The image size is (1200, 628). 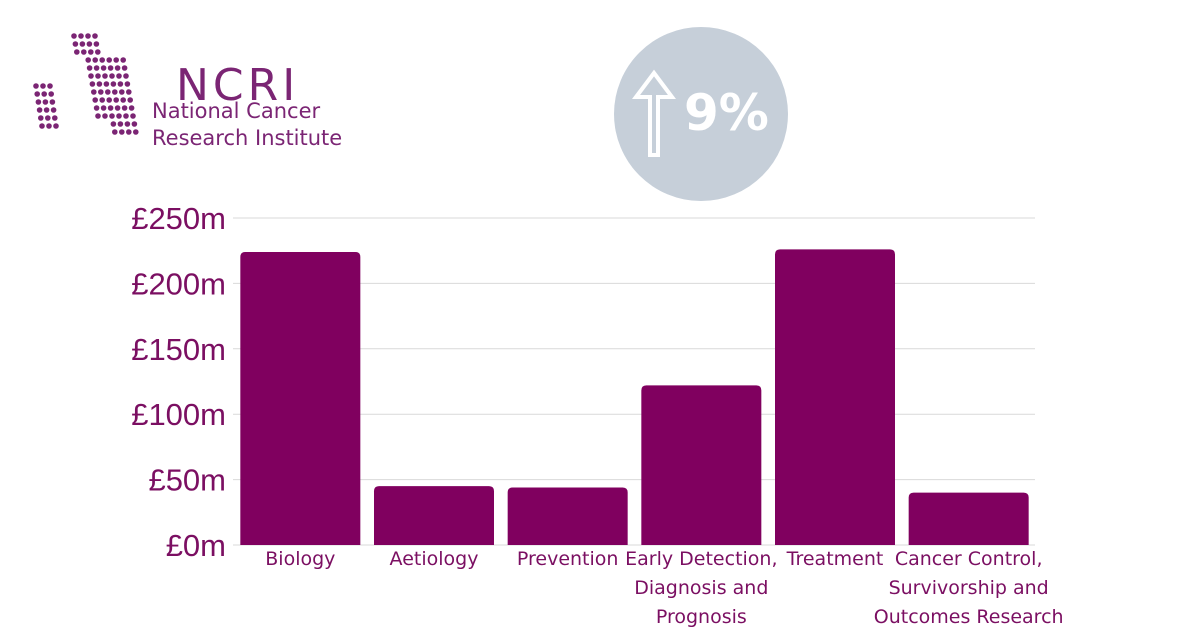 I want to click on x-tick-label: Outcomes Research, so click(x=969, y=617).